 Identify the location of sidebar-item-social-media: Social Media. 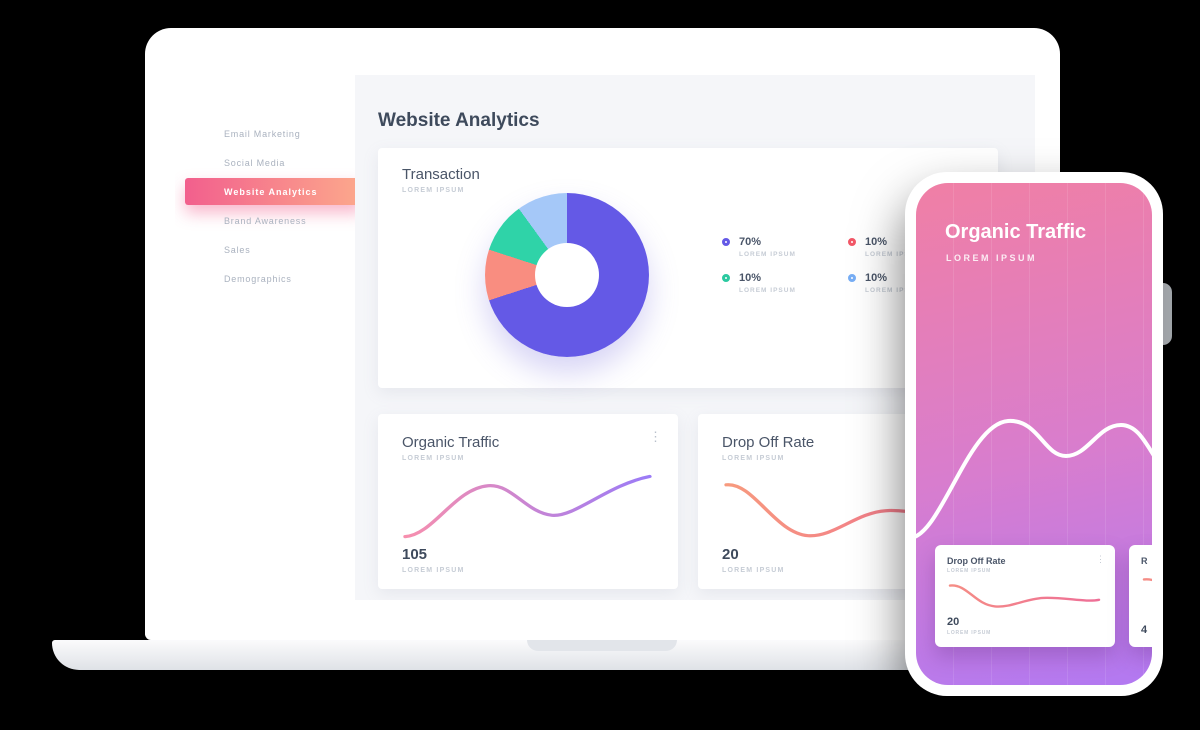
(255, 162).